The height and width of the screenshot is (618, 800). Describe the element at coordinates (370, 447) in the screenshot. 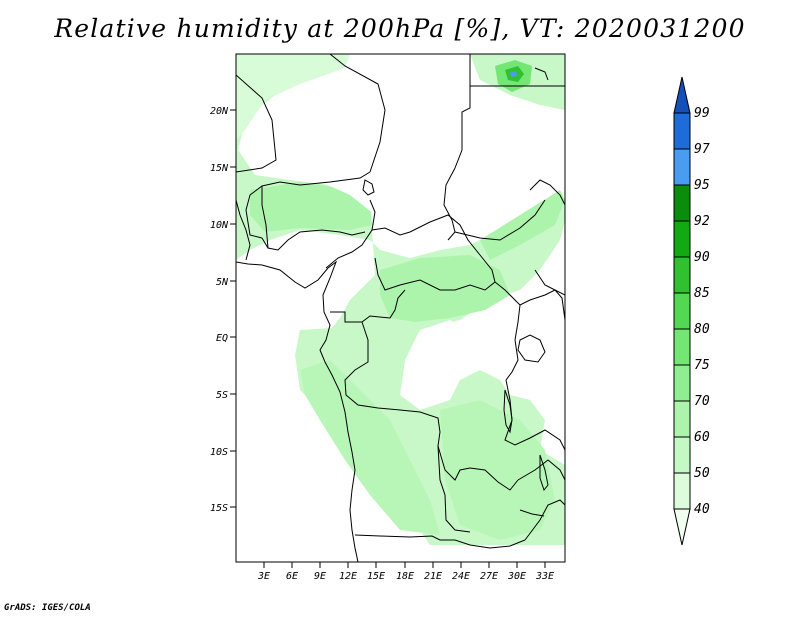

I see `humidity-area-angola` at that location.